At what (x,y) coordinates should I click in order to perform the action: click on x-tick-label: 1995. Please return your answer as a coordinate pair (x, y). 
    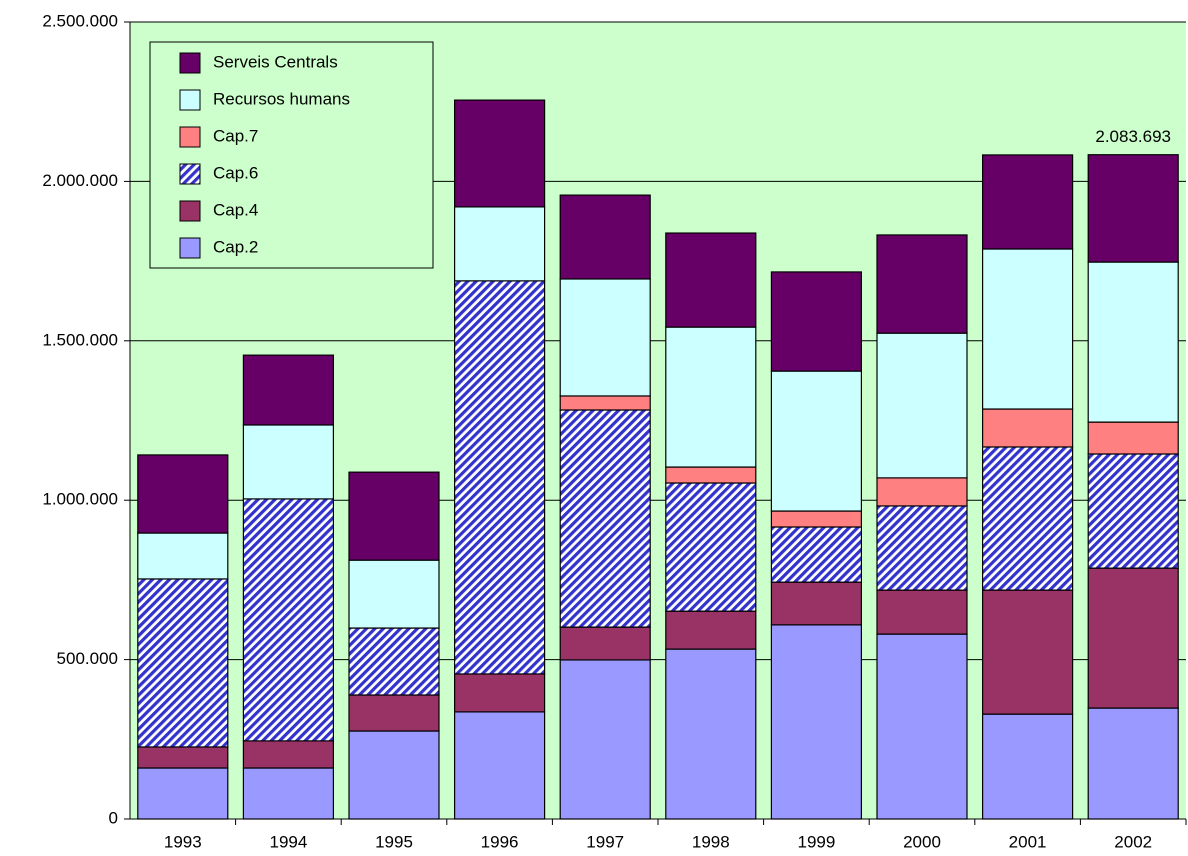
    Looking at the image, I should click on (394, 841).